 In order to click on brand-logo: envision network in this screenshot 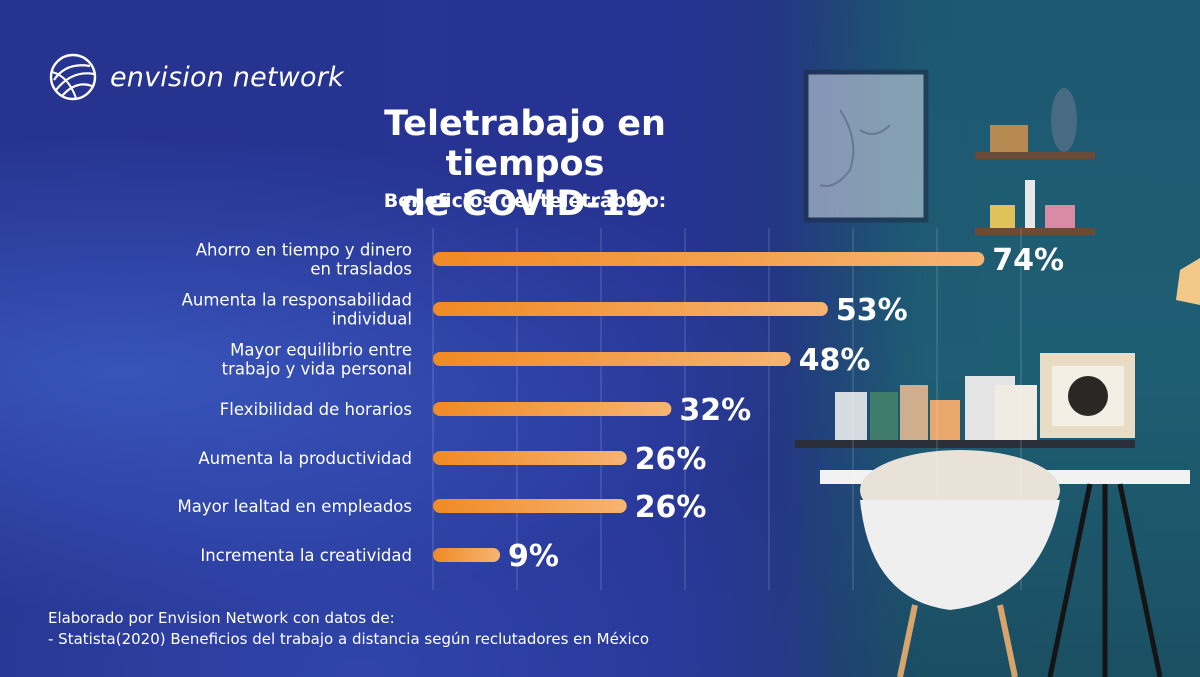, I will do `click(195, 77)`.